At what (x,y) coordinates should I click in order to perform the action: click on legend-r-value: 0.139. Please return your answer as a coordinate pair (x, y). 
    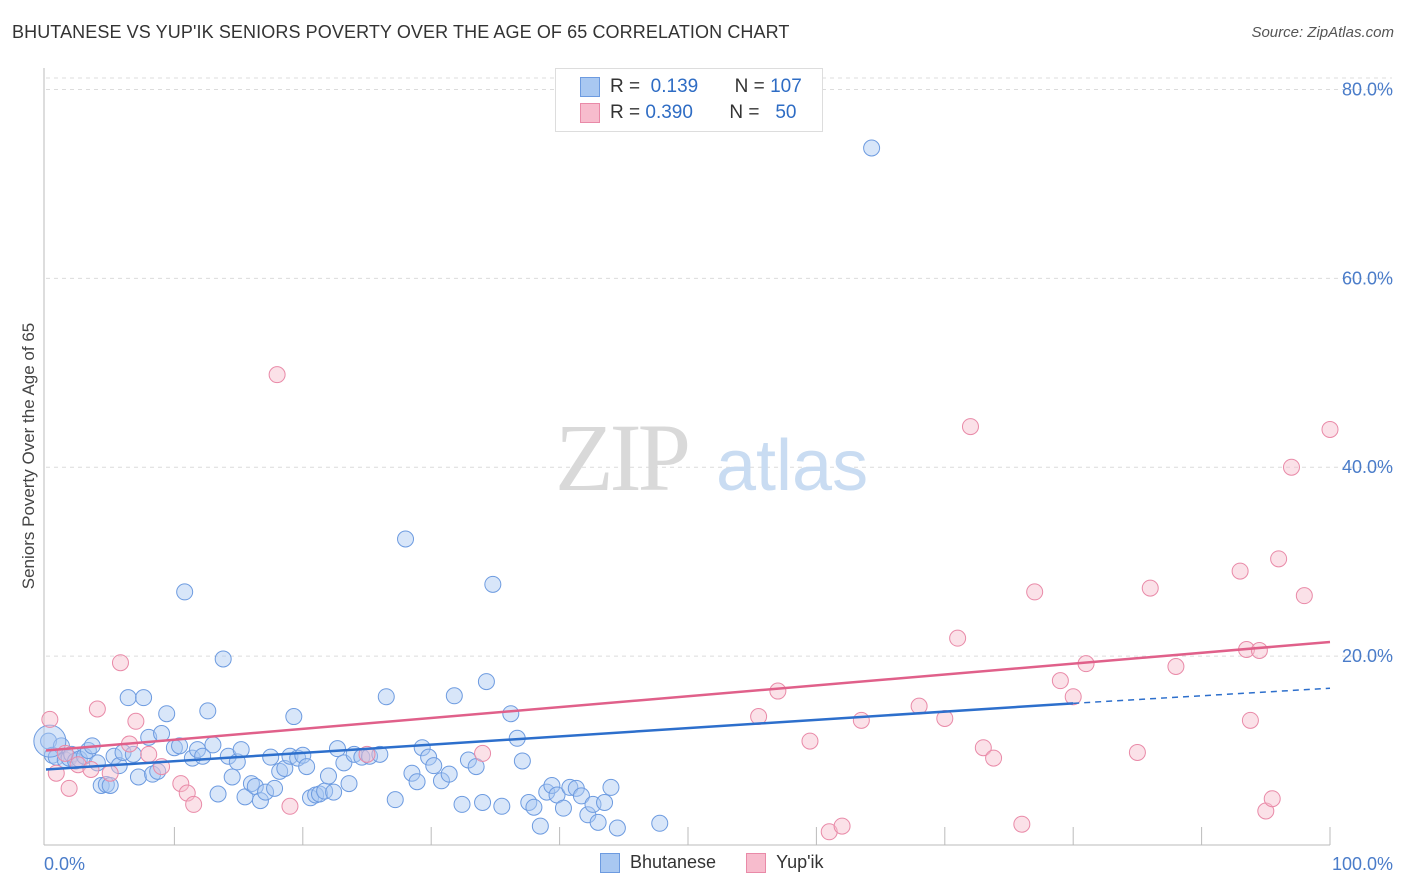
    Looking at the image, I should click on (674, 86).